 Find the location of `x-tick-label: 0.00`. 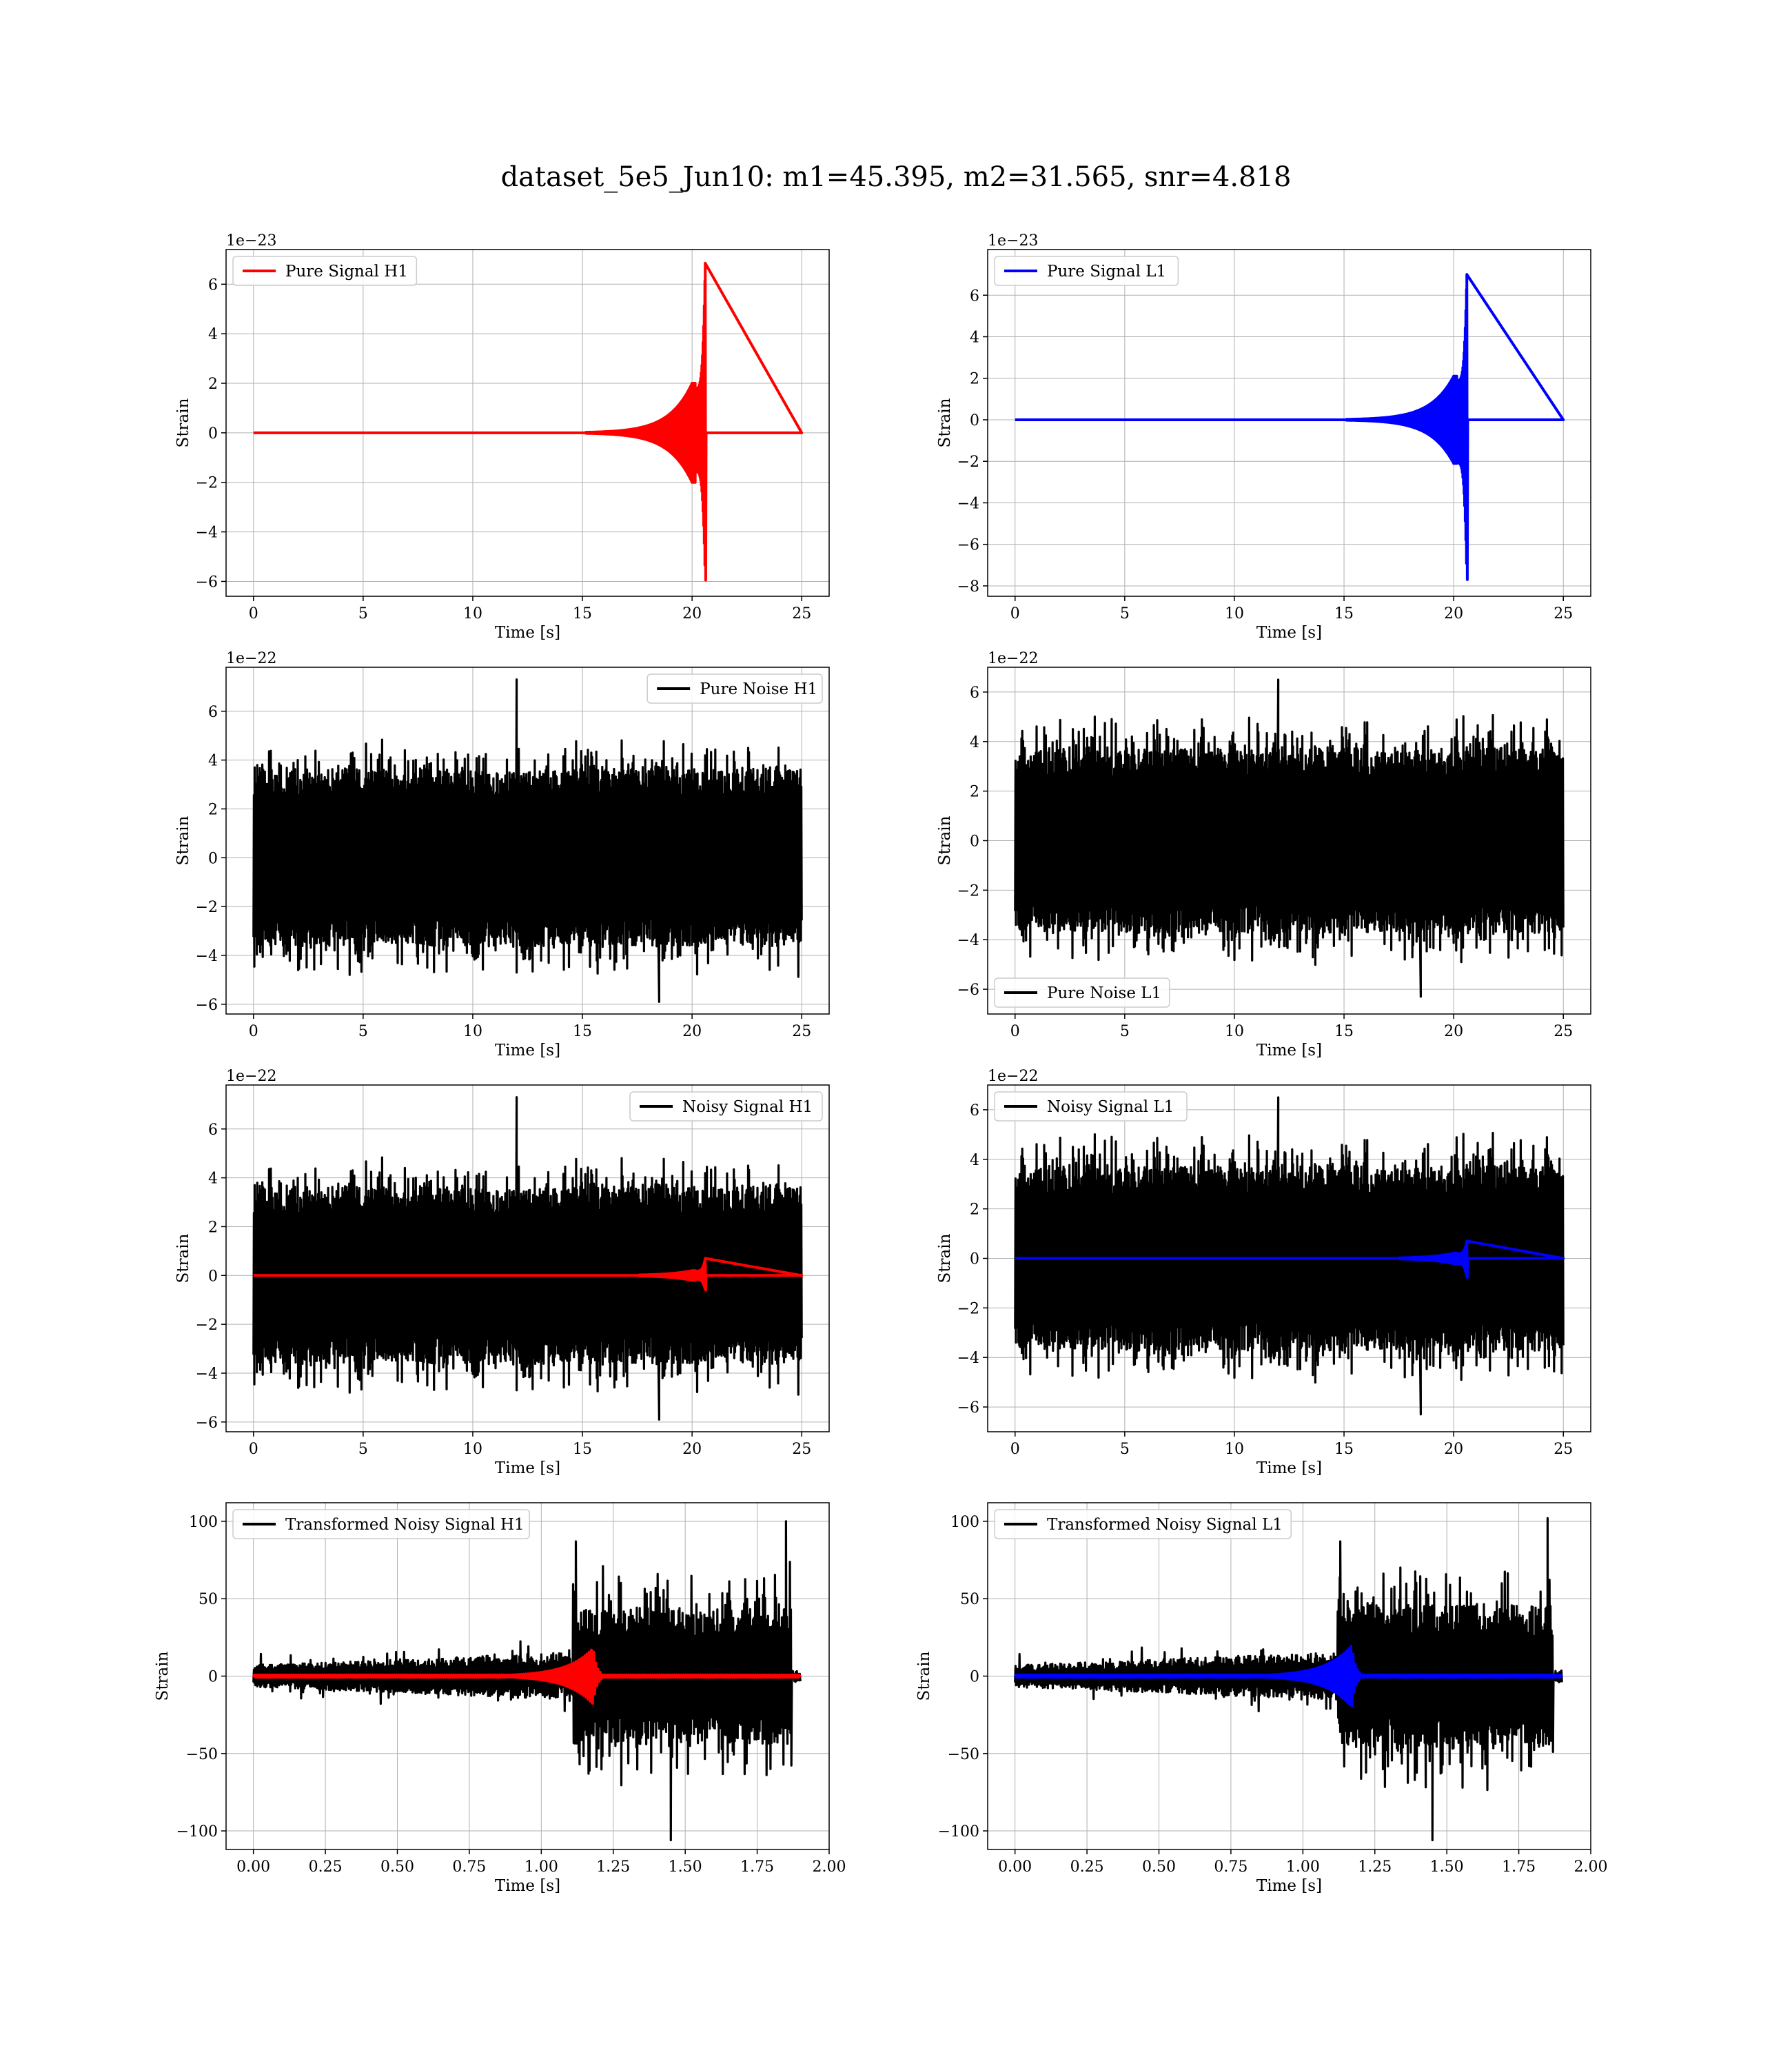

x-tick-label: 0.00 is located at coordinates (1015, 1867).